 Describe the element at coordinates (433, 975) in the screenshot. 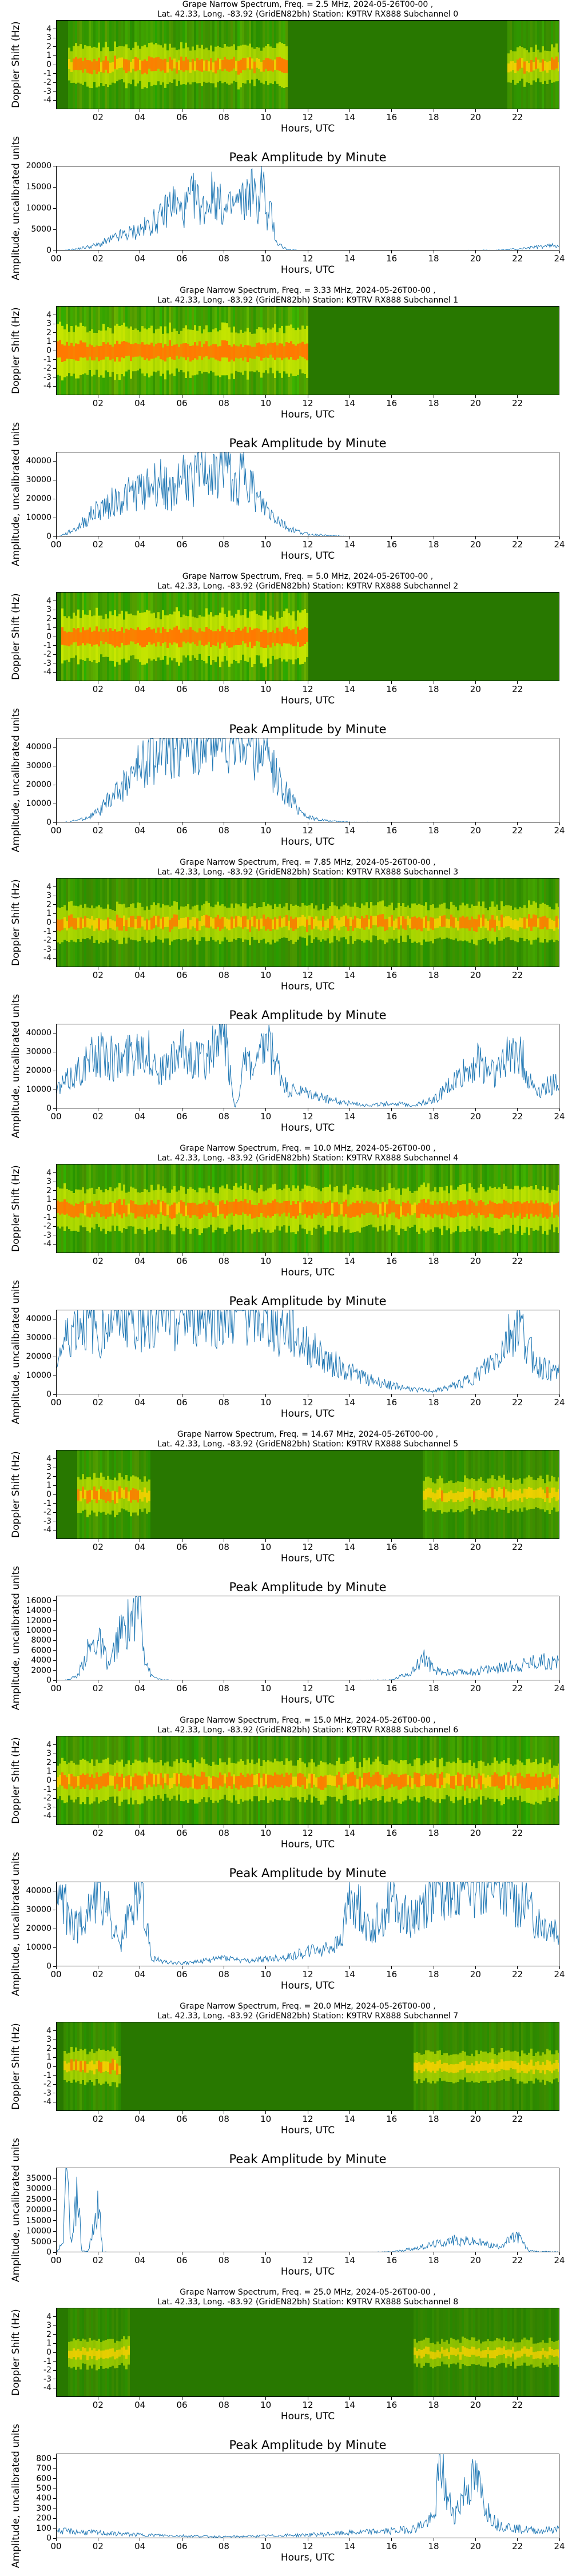

I see `x-tick-label: 18` at that location.